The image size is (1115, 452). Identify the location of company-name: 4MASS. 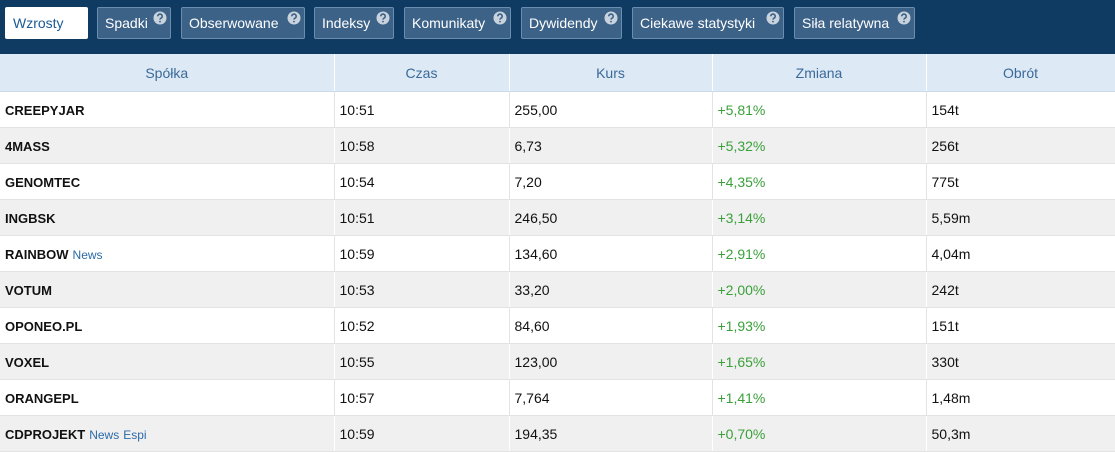
(27, 146).